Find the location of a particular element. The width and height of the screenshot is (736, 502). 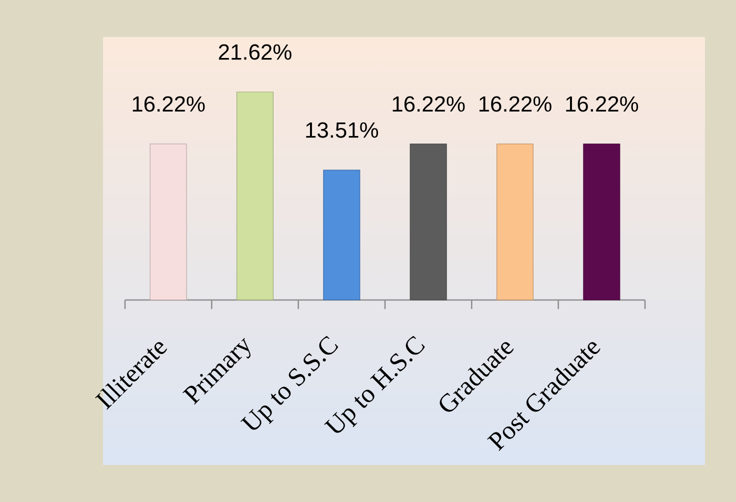

data-label: 21.62% is located at coordinates (255, 52).